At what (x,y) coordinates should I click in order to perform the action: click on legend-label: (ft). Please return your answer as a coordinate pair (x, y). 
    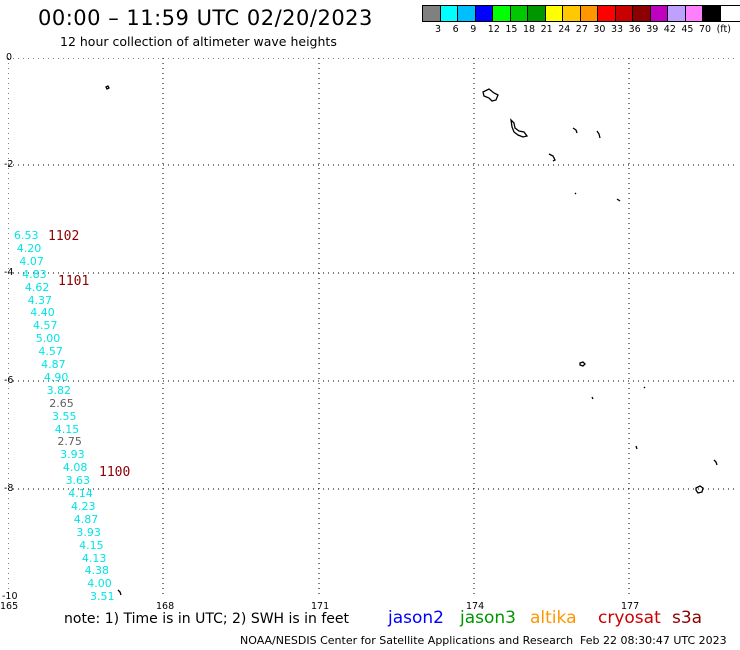
    Looking at the image, I should click on (723, 29).